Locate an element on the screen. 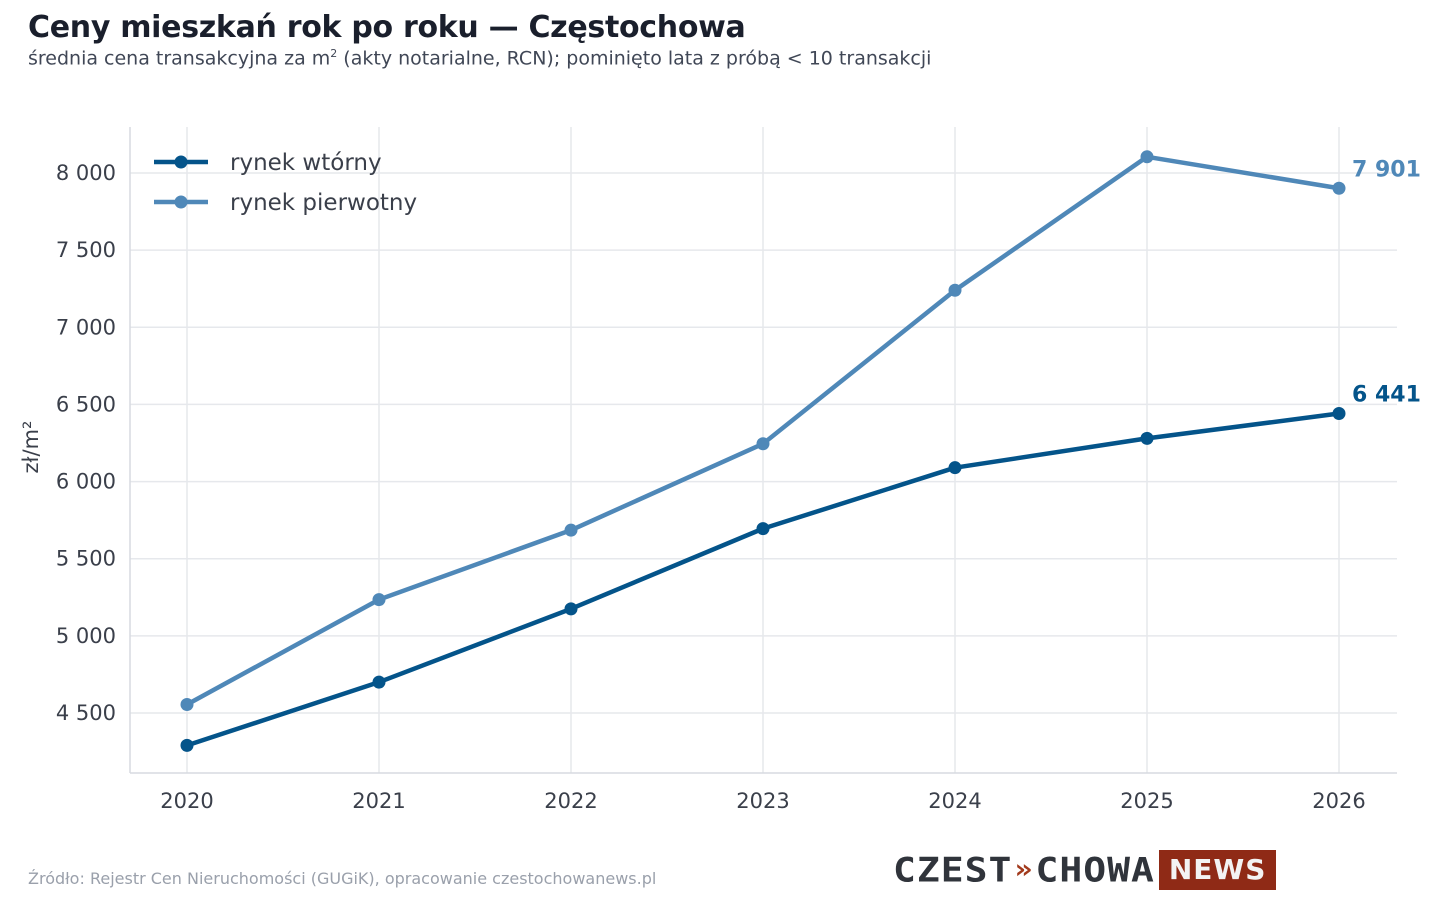  x-tick-label: 2021 is located at coordinates (378, 801).